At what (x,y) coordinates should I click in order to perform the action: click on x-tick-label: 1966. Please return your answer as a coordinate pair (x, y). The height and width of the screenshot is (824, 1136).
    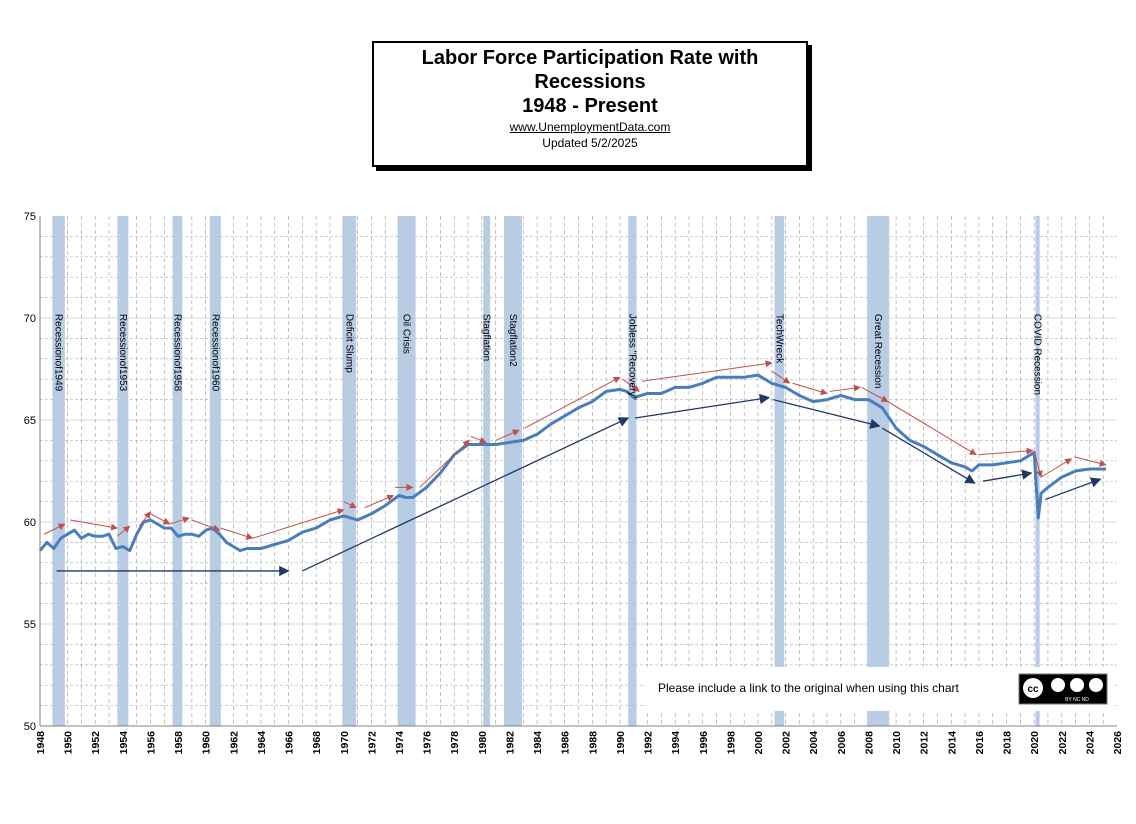
    Looking at the image, I should click on (290, 743).